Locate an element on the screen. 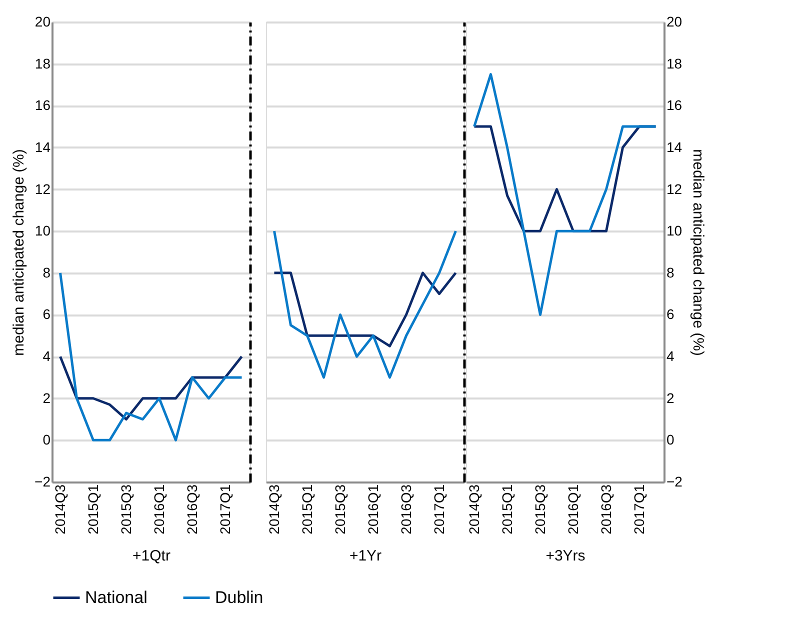 The image size is (788, 643). y-axis-title: median anticipated change (%) is located at coordinates (19, 252).